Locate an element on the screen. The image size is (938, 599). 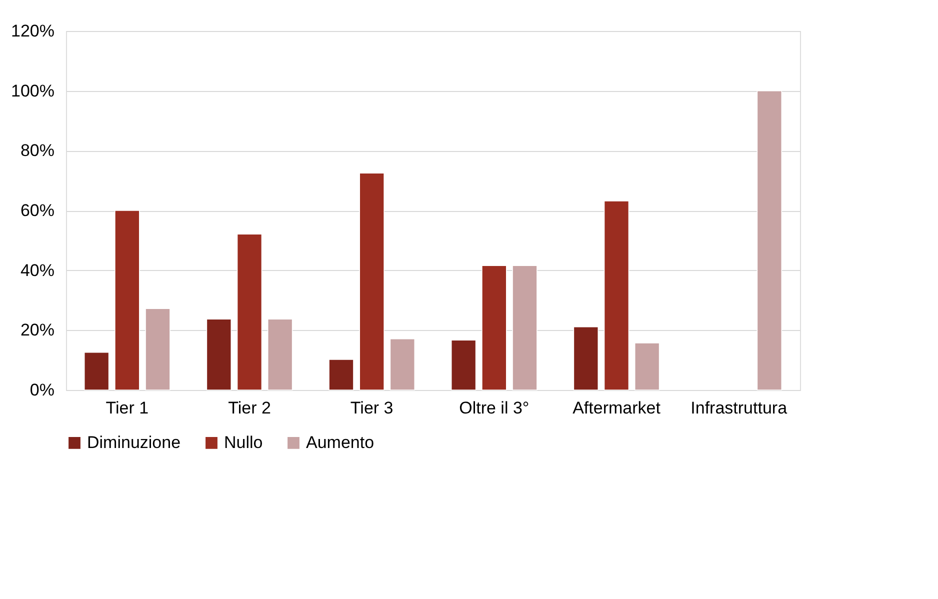
x-tick-label: Tier 1 is located at coordinates (127, 408).